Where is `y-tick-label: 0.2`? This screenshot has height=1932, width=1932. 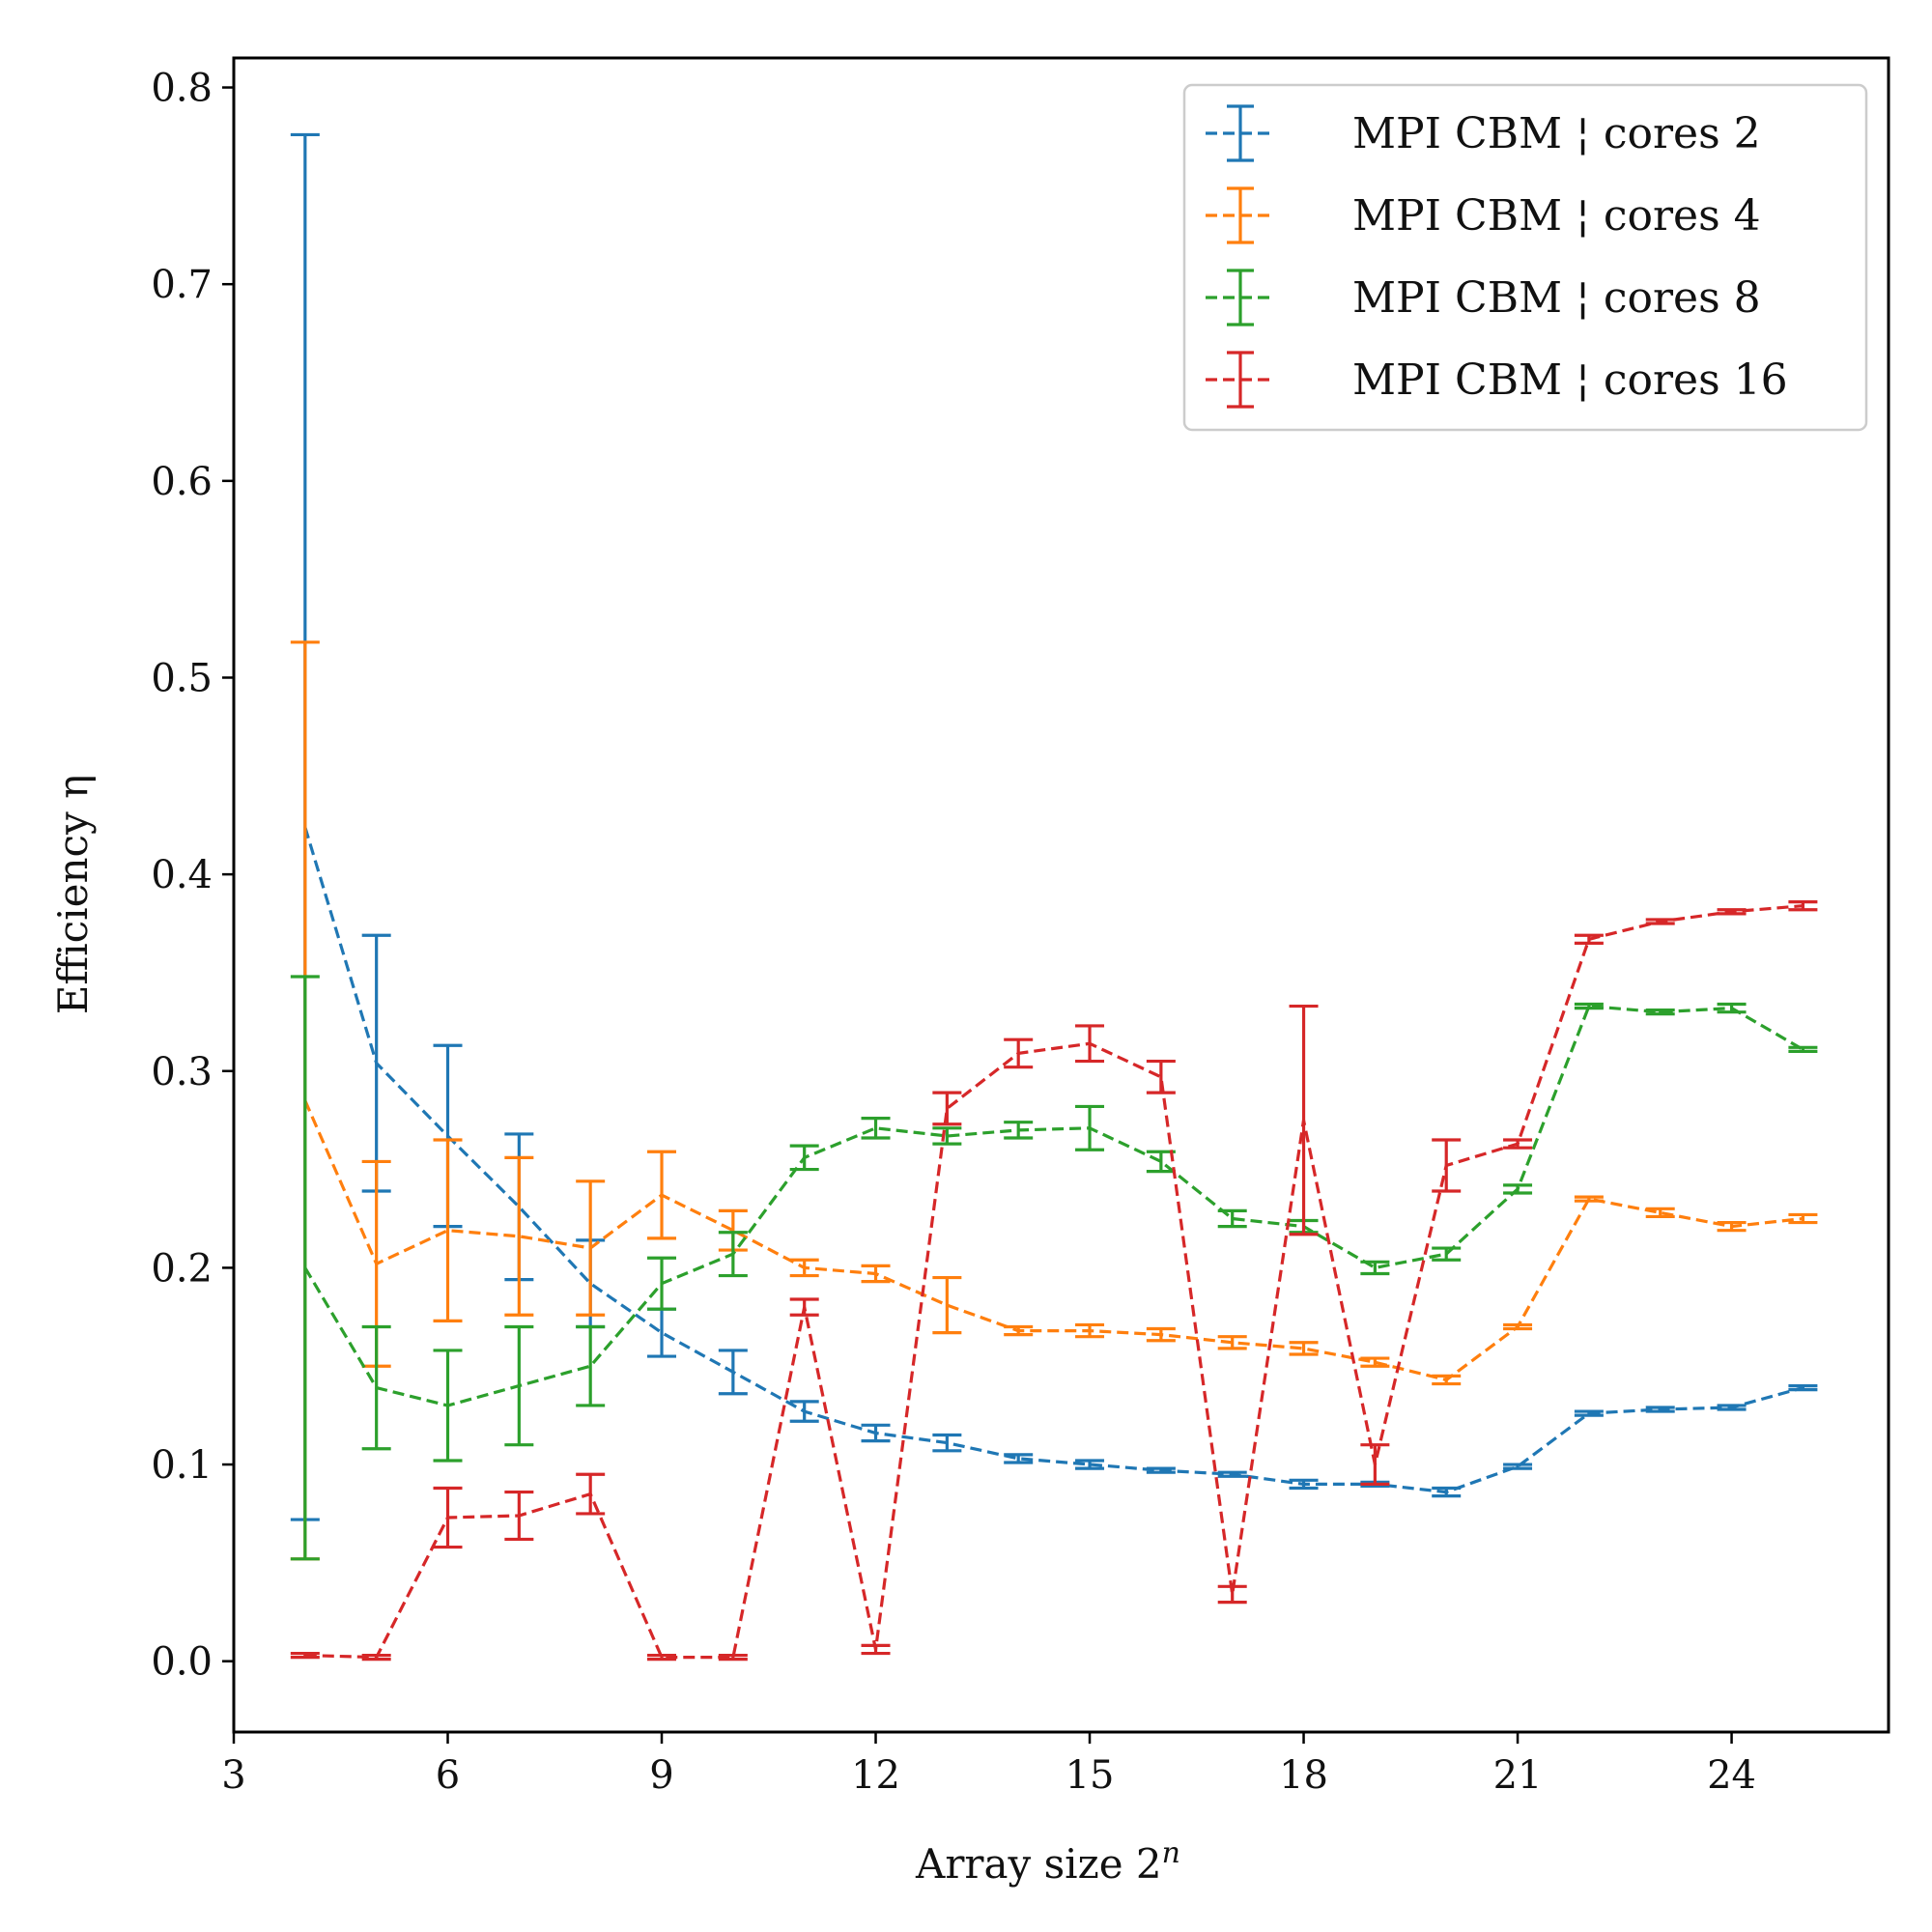 y-tick-label: 0.2 is located at coordinates (182, 1268).